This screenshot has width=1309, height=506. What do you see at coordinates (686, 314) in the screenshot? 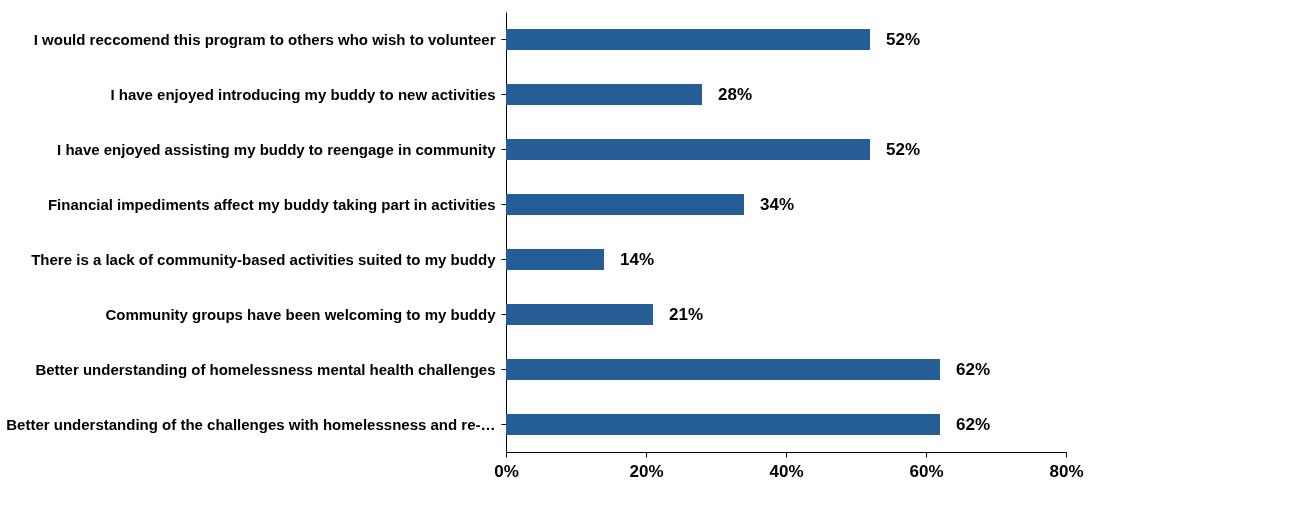
I see `data-label: 21%` at bounding box center [686, 314].